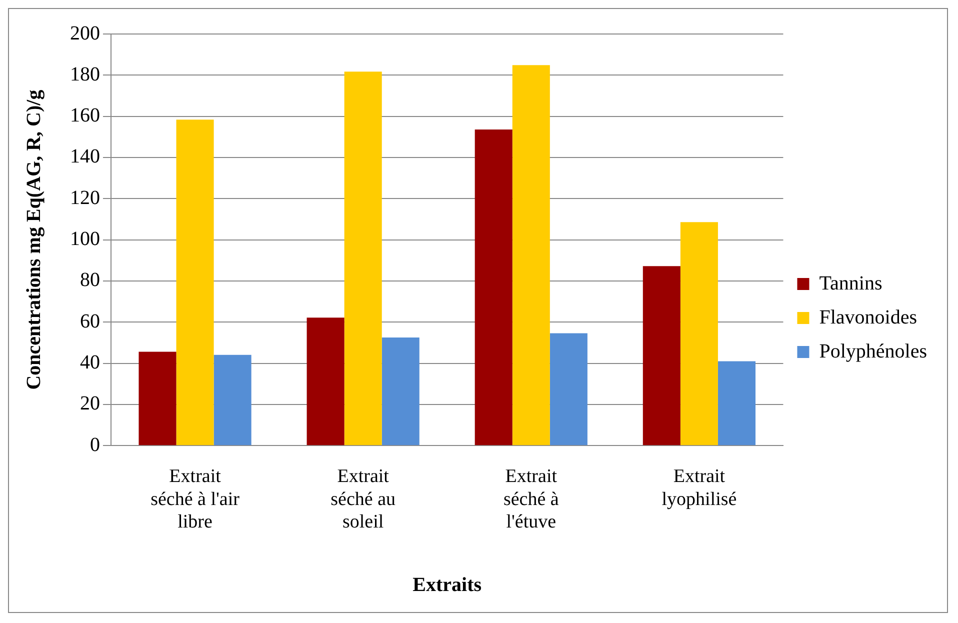  What do you see at coordinates (90, 403) in the screenshot?
I see `y-tick-label: 20` at bounding box center [90, 403].